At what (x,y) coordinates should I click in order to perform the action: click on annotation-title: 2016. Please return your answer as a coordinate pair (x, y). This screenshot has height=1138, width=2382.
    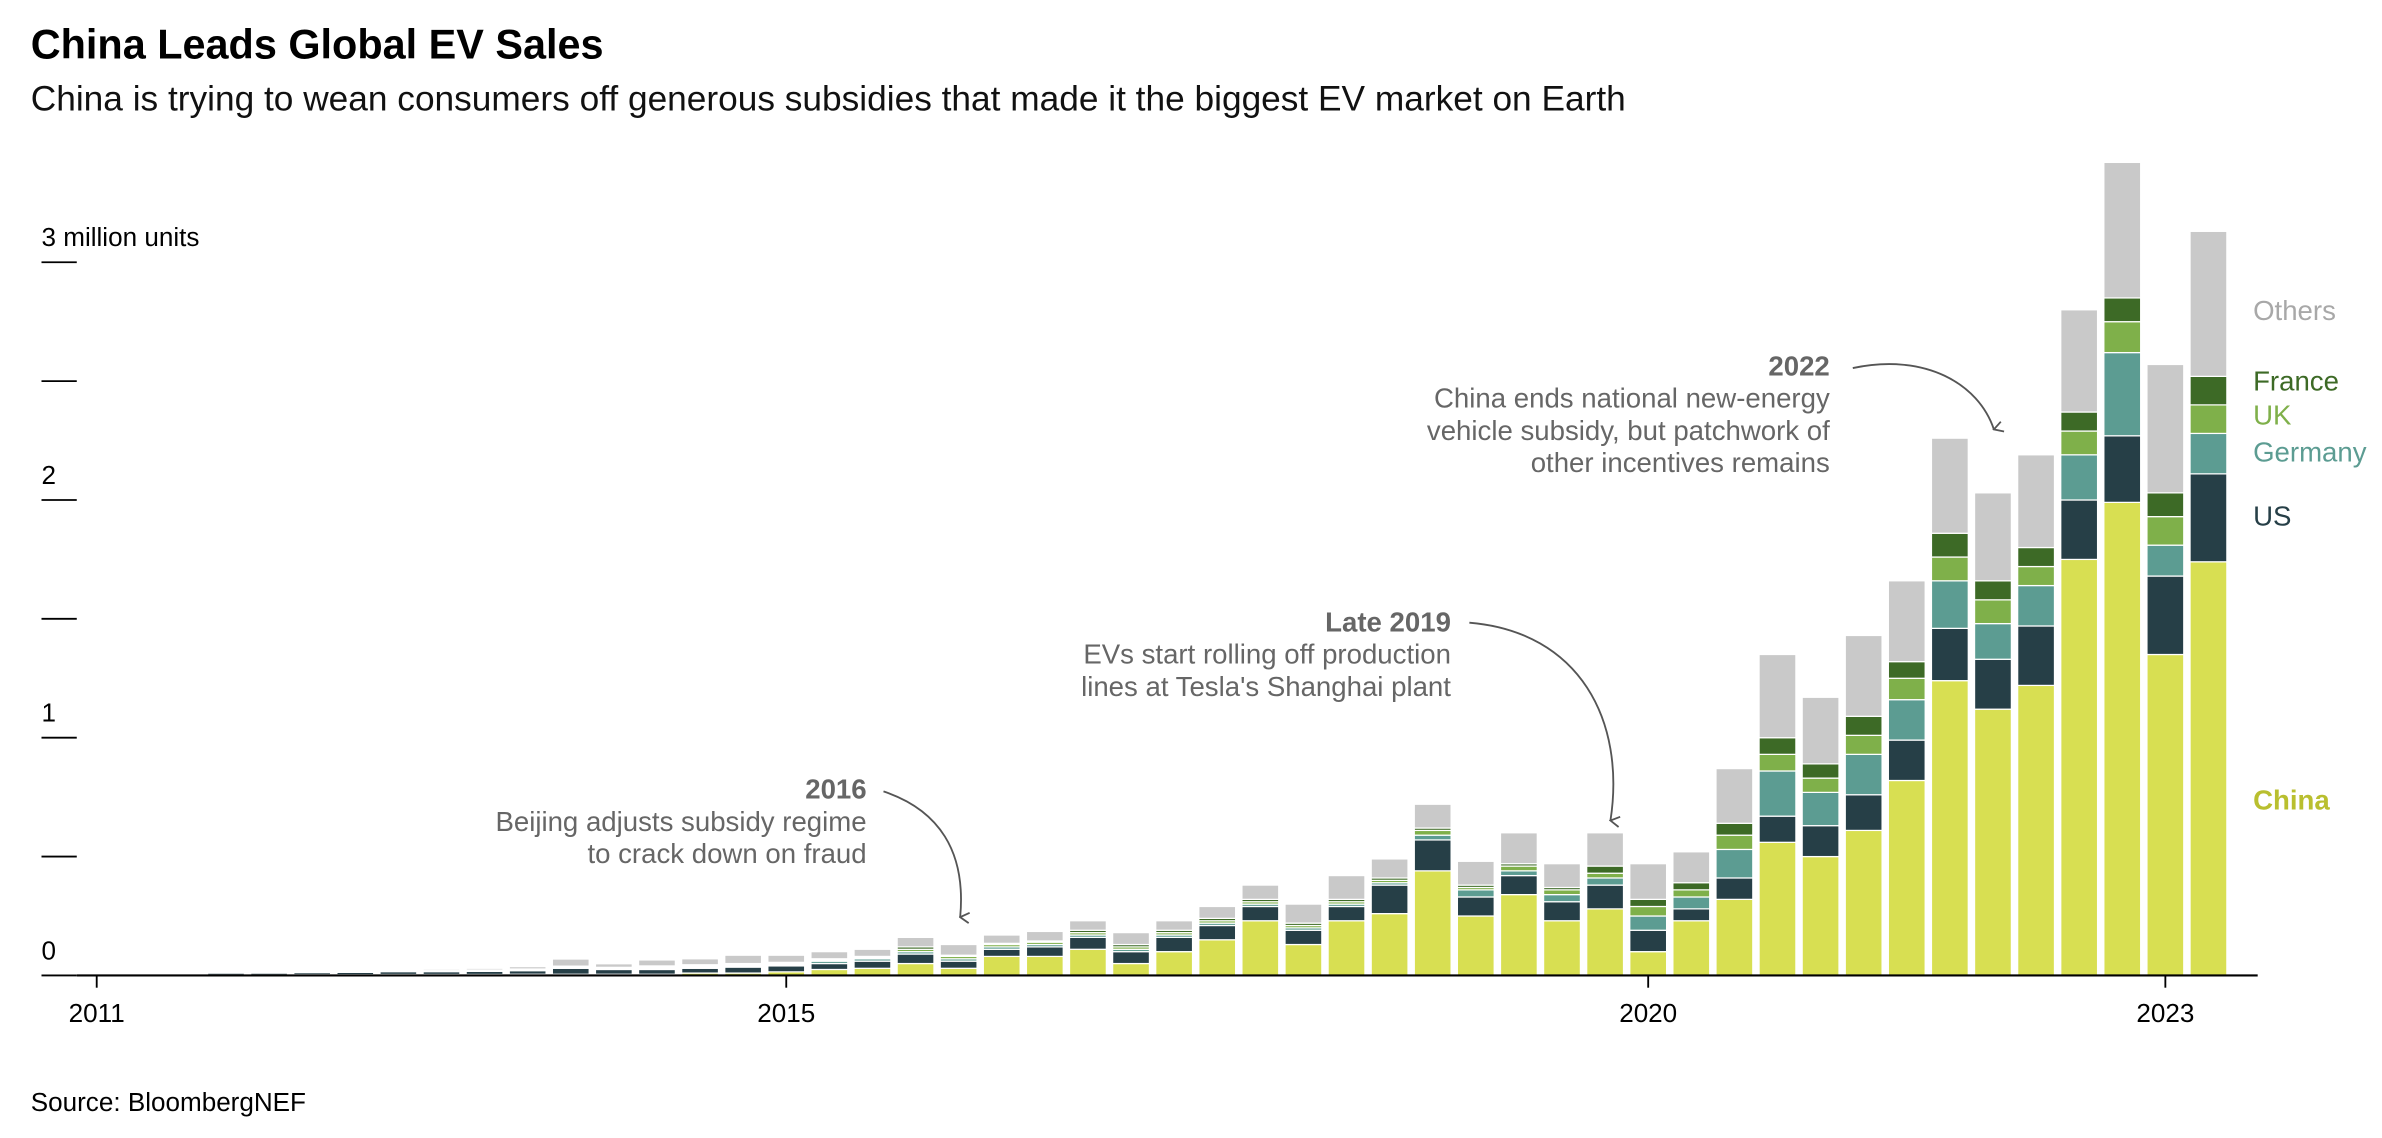
    Looking at the image, I should click on (835, 789).